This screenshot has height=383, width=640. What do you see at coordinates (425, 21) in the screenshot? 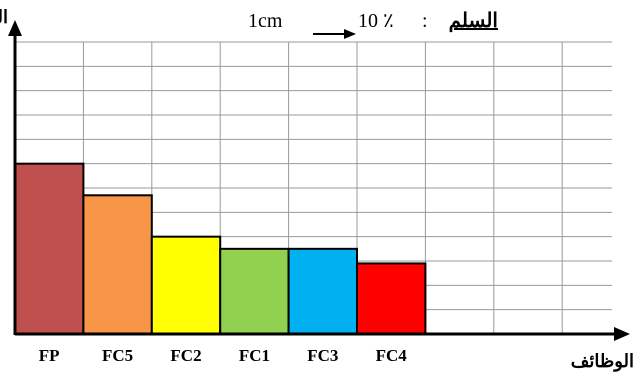
I see `scale-colon: :` at bounding box center [425, 21].